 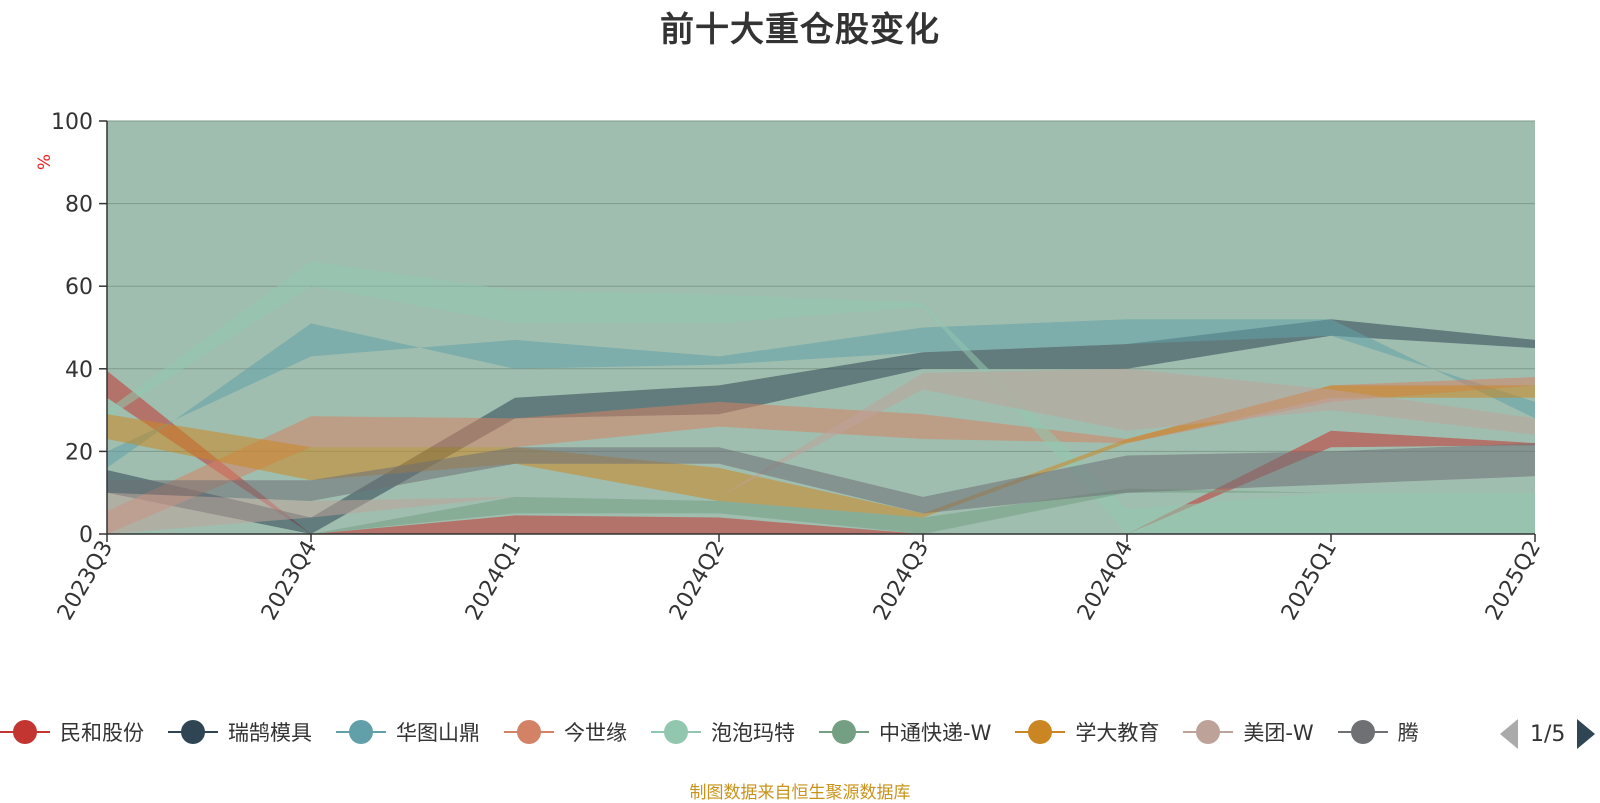 I want to click on x-tick-label: 2024Q1, so click(x=493, y=581).